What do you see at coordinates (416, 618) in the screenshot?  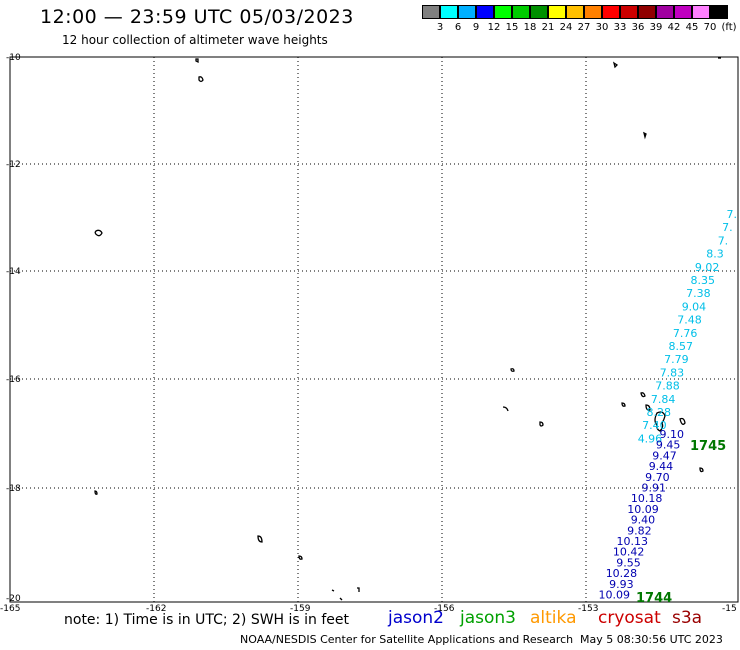 I see `legend-jason2: jason2` at bounding box center [416, 618].